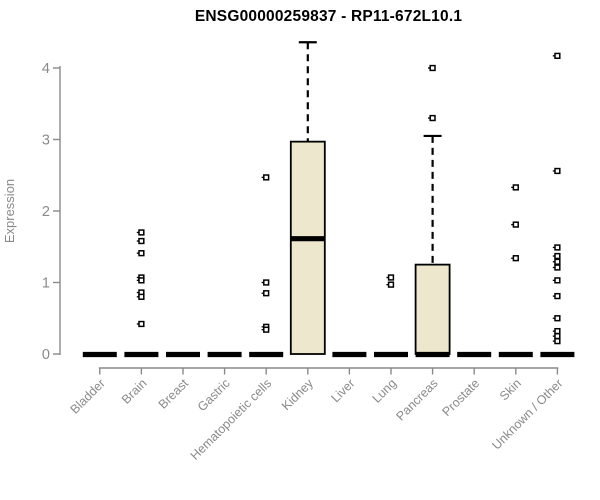 The width and height of the screenshot is (600, 500). What do you see at coordinates (416, 399) in the screenshot?
I see `x-tick-label: Pancreas` at bounding box center [416, 399].